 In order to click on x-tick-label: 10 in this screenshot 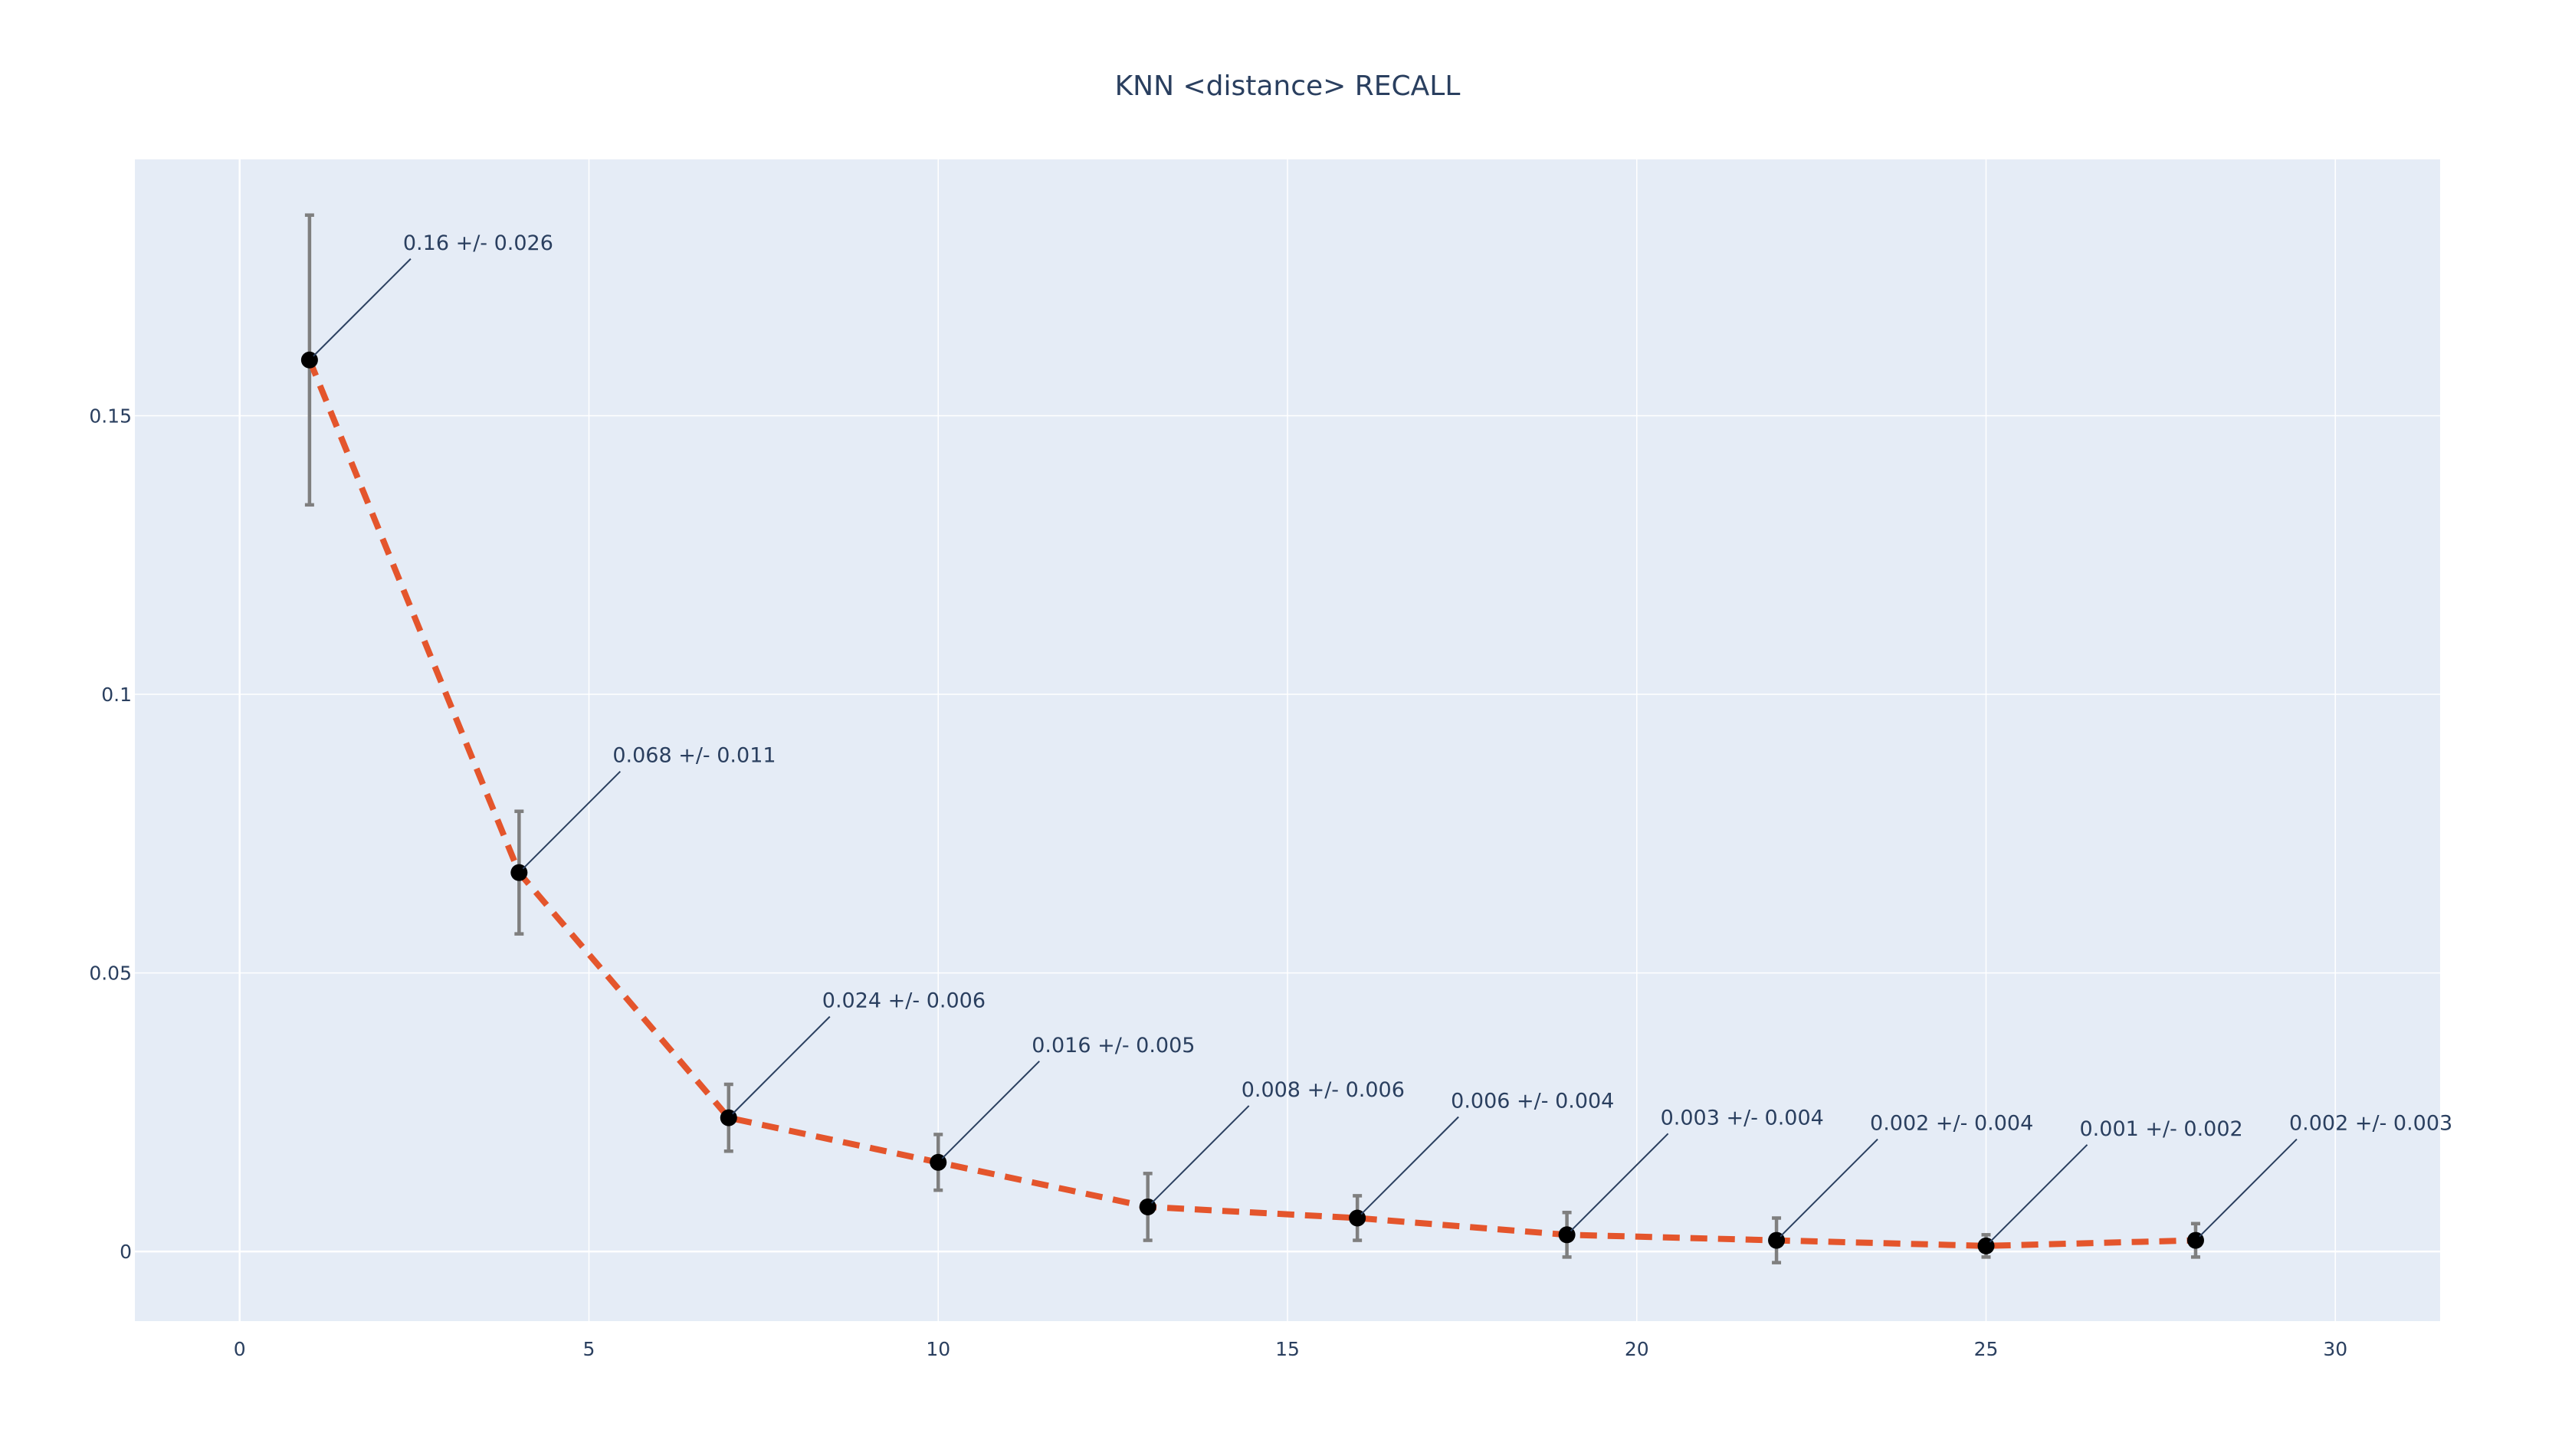, I will do `click(938, 1349)`.